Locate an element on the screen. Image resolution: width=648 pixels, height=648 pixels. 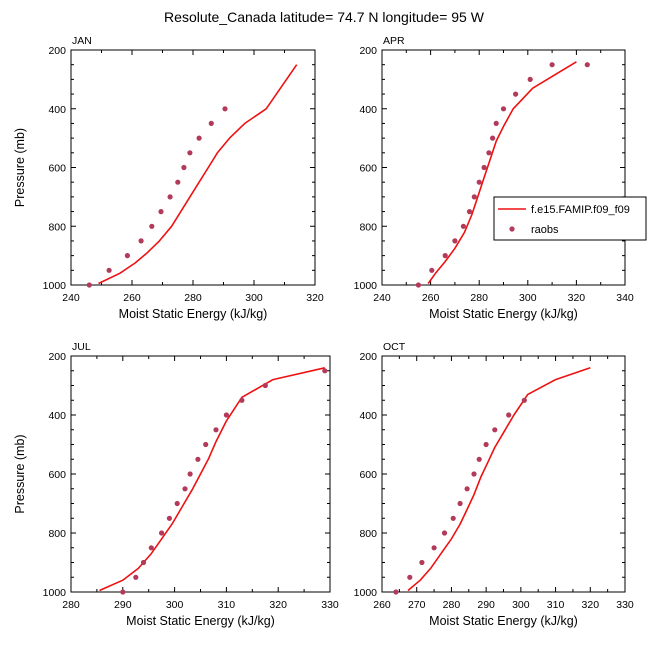
x-tick-label: 240 is located at coordinates (382, 298).